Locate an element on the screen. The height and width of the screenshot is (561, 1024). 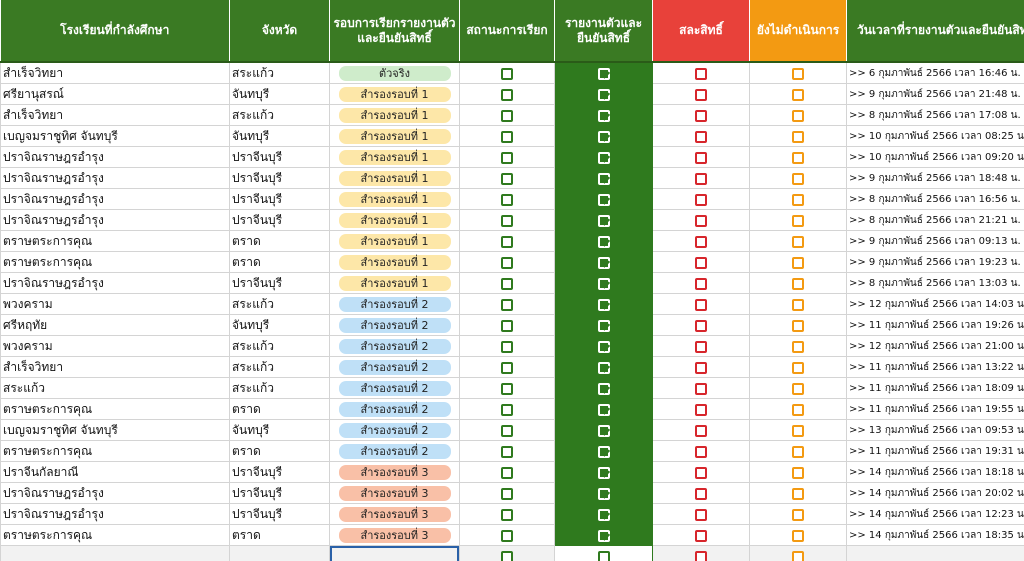
school-cell: ศรีหฤทัย is located at coordinates (115, 325).